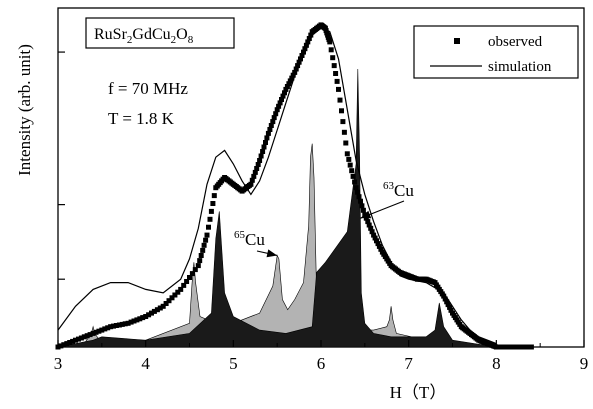  Describe the element at coordinates (457, 41) in the screenshot. I see `legend-observed-marker` at that location.